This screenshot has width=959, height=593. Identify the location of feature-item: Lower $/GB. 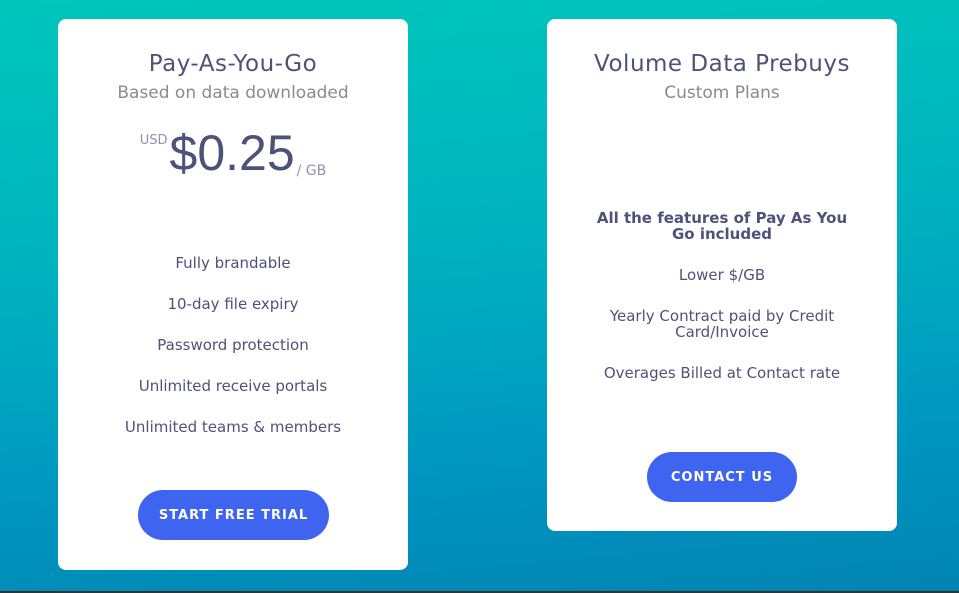
(722, 275).